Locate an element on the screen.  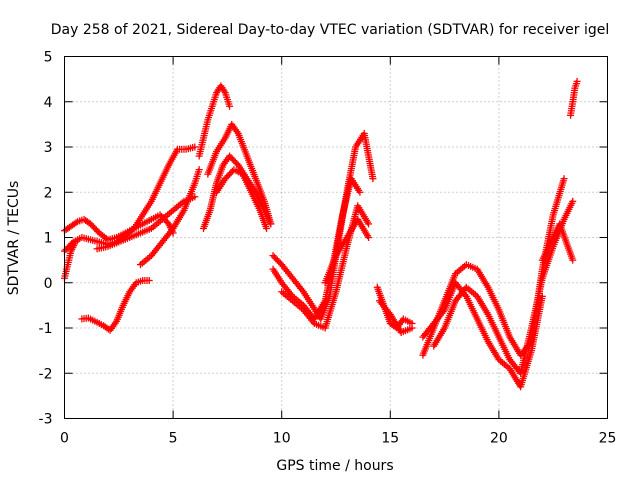
arc-1-point is located at coordinates (76, 223).